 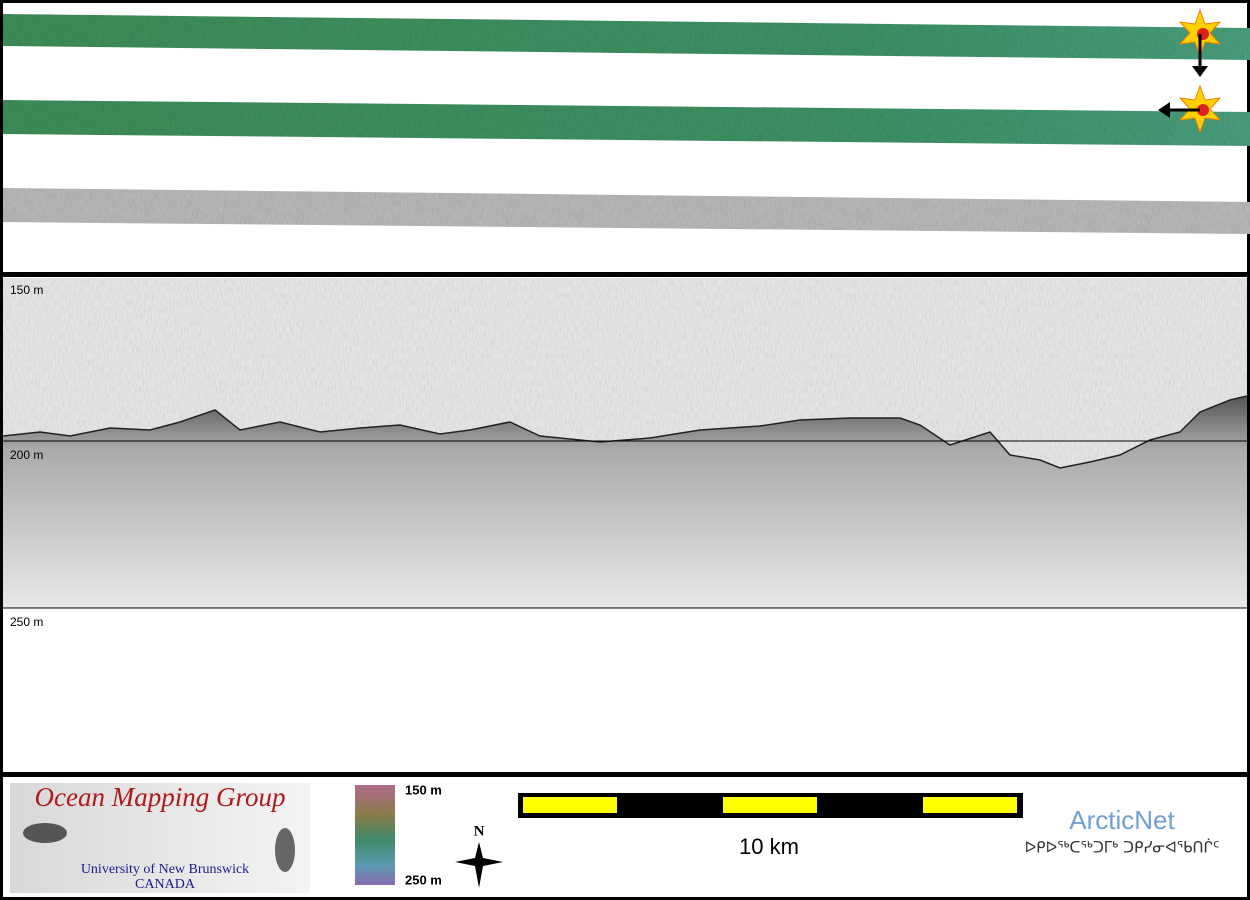 What do you see at coordinates (1122, 820) in the screenshot?
I see `partner-name: ArcticNet` at bounding box center [1122, 820].